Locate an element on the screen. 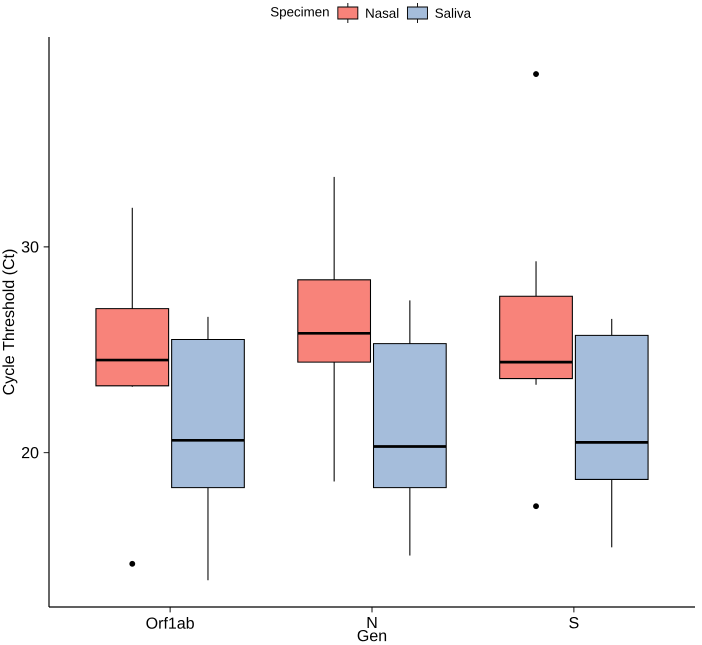 Image resolution: width=702 pixels, height=645 pixels. x-tick-label: N is located at coordinates (372, 622).